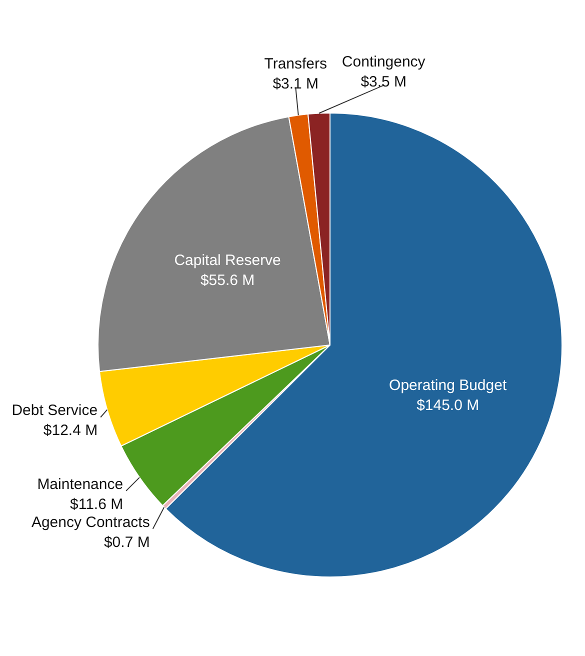 This screenshot has height=656, width=585. I want to click on slice-label: Operating Budget, so click(448, 385).